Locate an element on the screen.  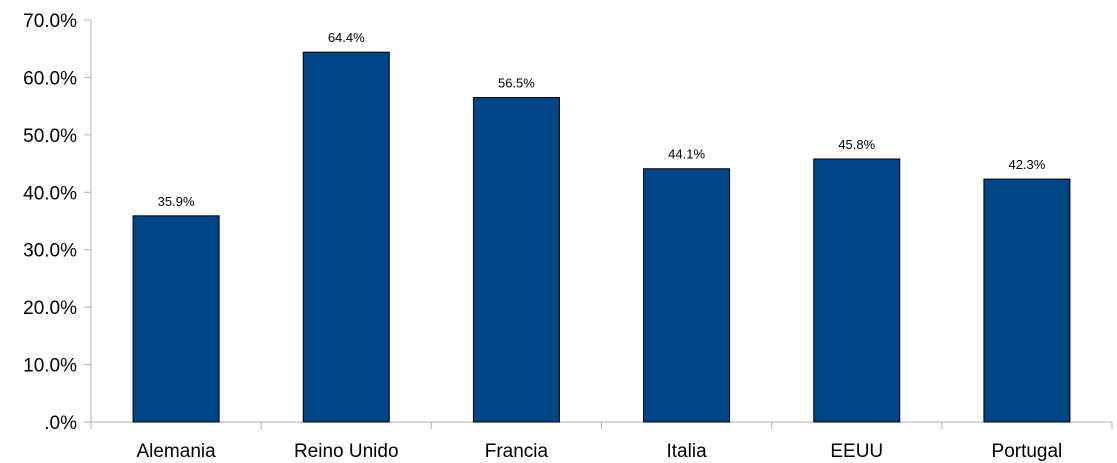
y-axis-ticks: .0% 10.0% 20.0% 30.0% 40.0% 50.0% 60.0% 70.0% is located at coordinates (57, 222).